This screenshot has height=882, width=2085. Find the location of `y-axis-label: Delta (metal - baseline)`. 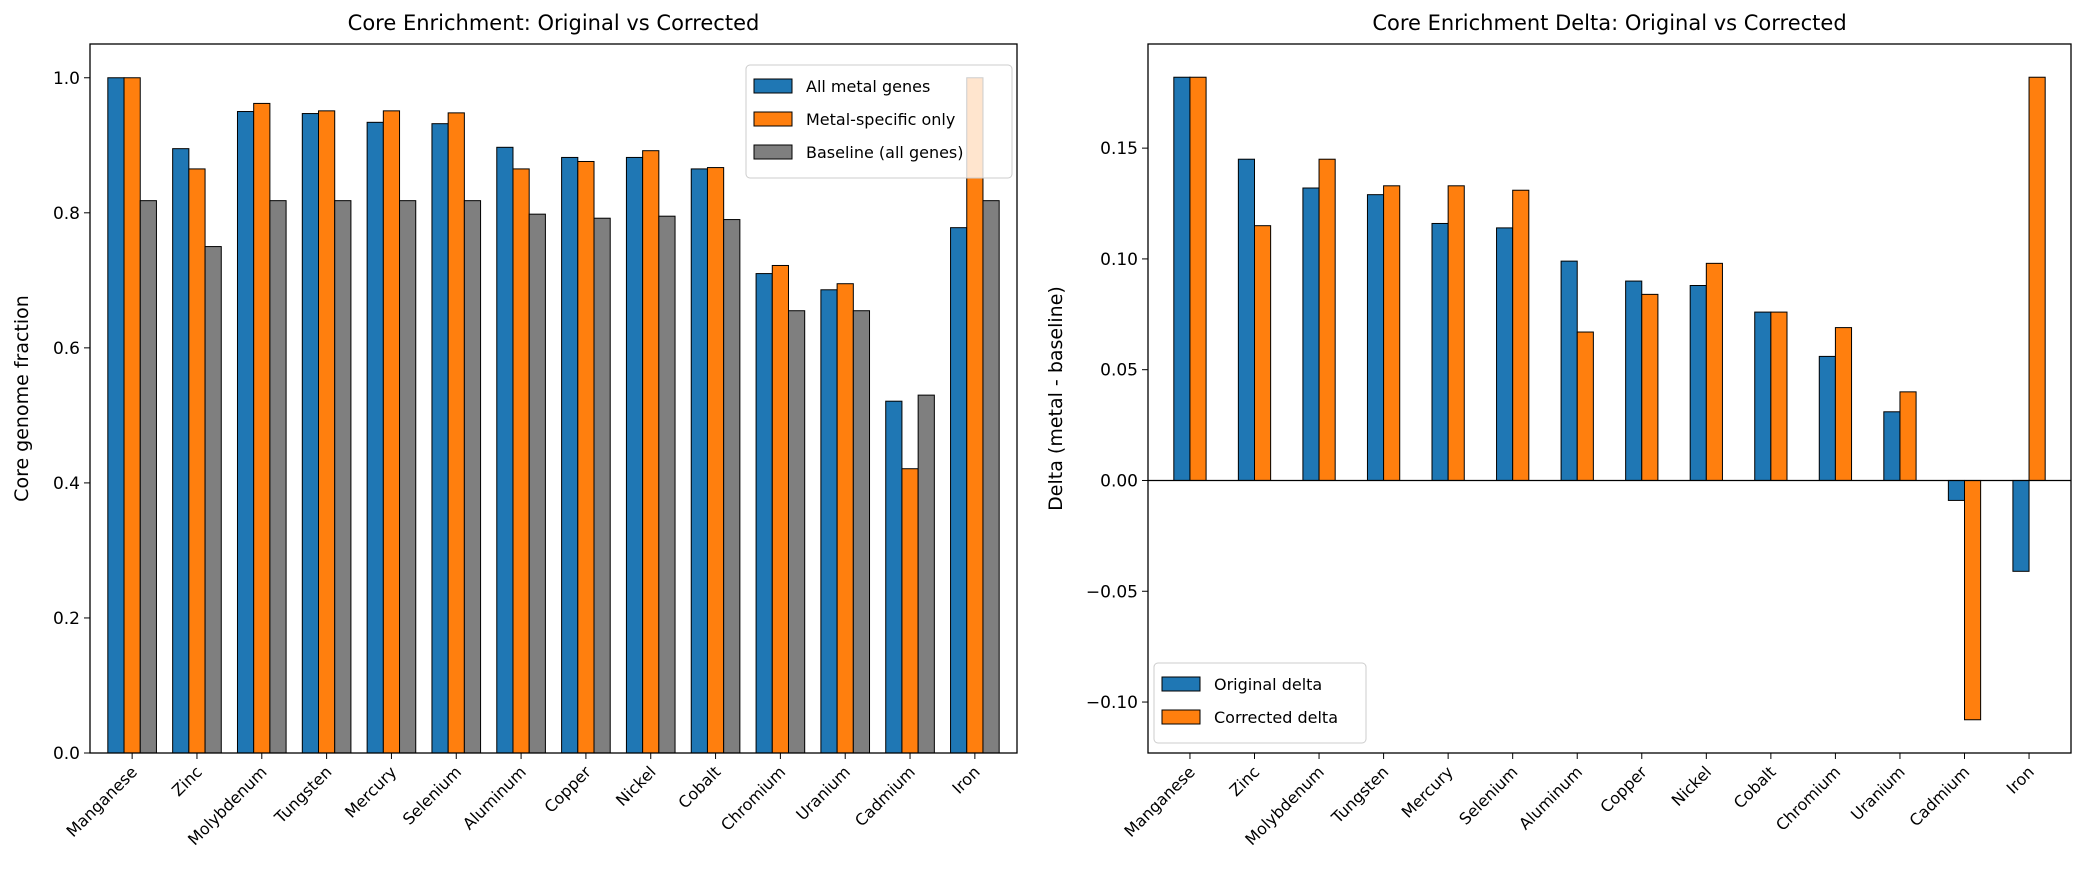

y-axis-label: Delta (metal - baseline) is located at coordinates (1056, 398).